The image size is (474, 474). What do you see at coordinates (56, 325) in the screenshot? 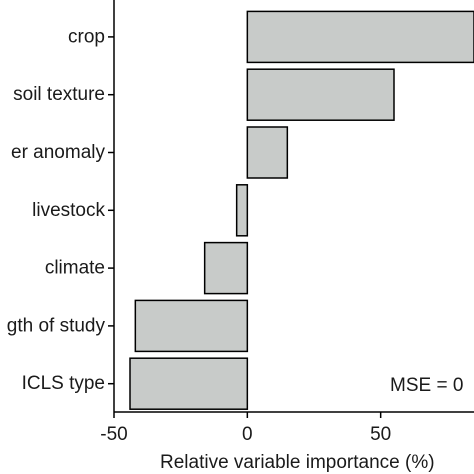
I see `category-label: gth of study` at bounding box center [56, 325].